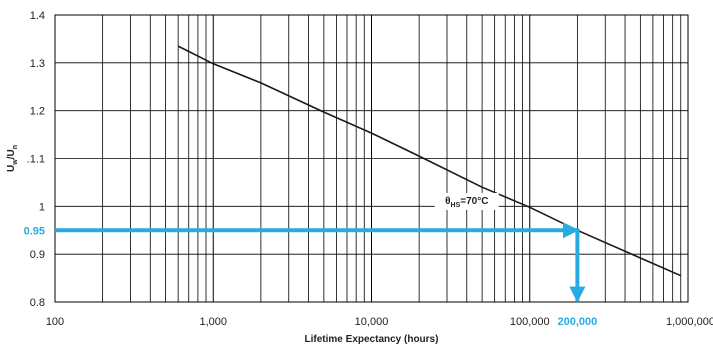 The height and width of the screenshot is (349, 713). I want to click on y-tick-labels: 0.8 0.9 1 .1.1 1.2 1.3 1.4, so click(36, 159).